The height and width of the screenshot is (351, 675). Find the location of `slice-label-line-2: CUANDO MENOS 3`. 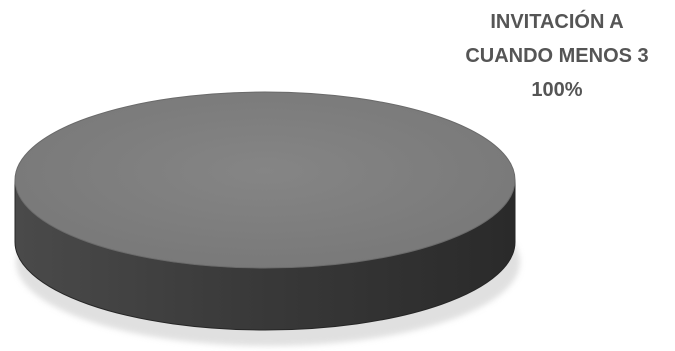

slice-label-line-2: CUANDO MENOS 3 is located at coordinates (556, 56).